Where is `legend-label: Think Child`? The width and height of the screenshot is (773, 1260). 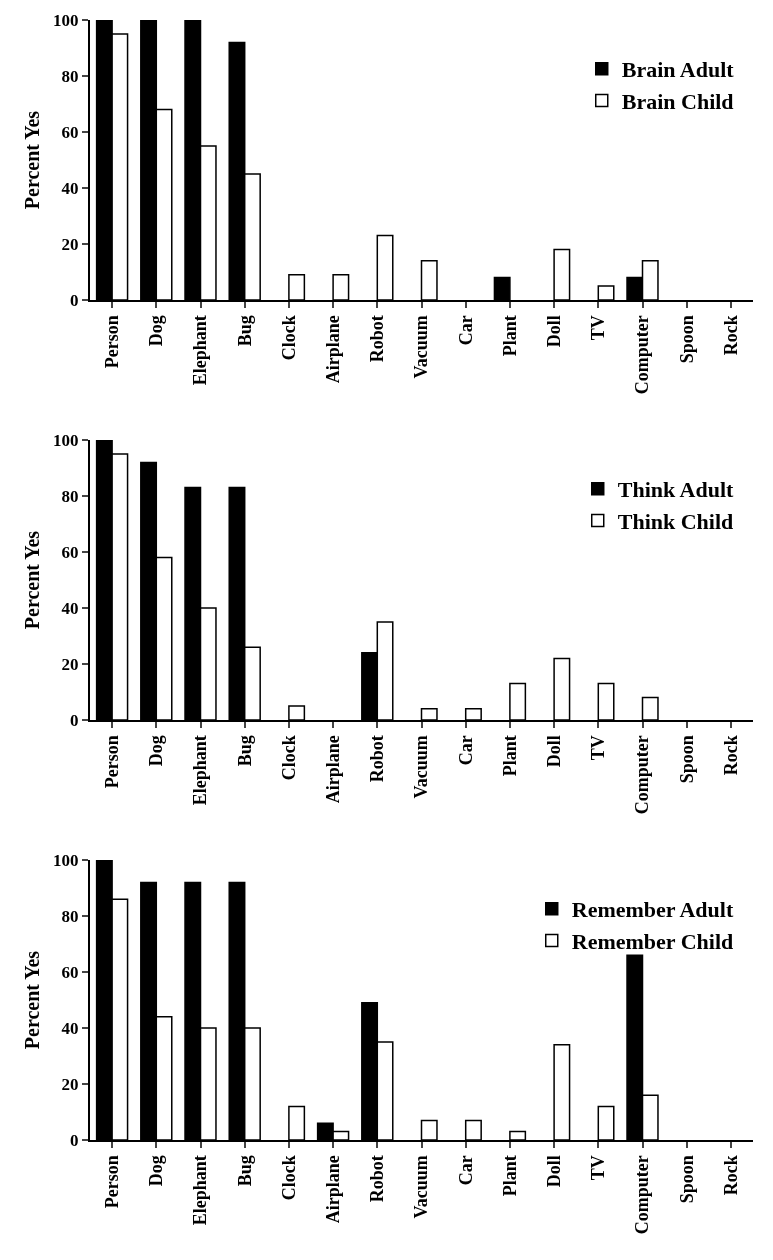 legend-label: Think Child is located at coordinates (675, 521).